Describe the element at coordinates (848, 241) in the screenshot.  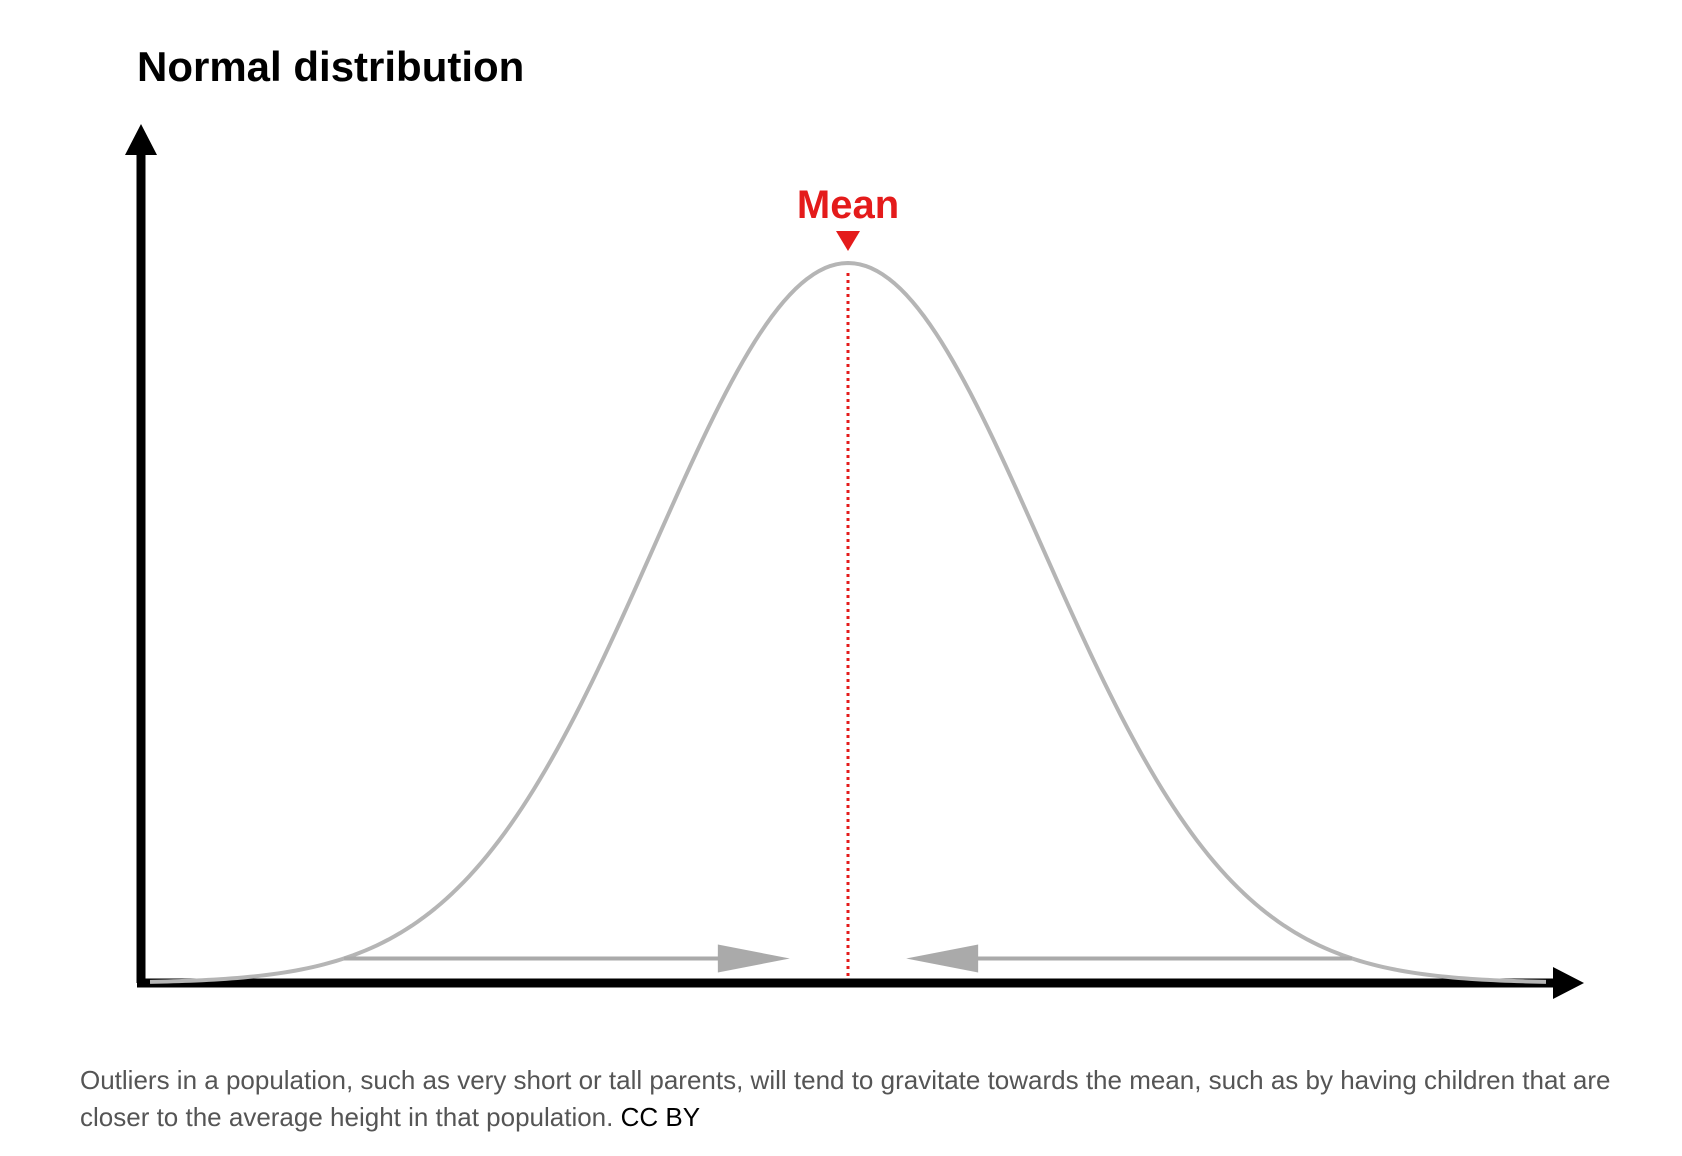
I see `mean-marker-icon` at that location.